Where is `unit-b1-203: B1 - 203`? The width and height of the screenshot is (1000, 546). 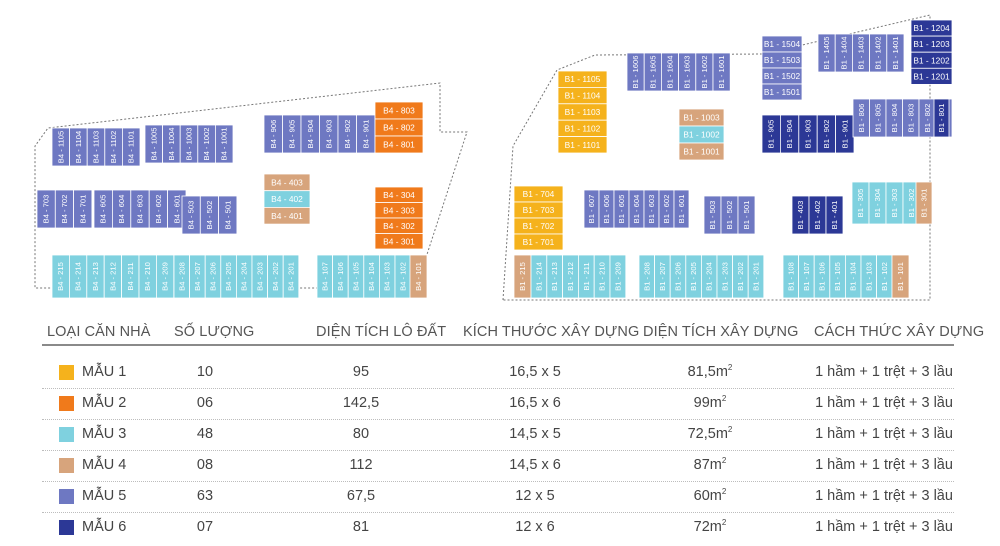 unit-b1-203: B1 - 203 is located at coordinates (725, 276).